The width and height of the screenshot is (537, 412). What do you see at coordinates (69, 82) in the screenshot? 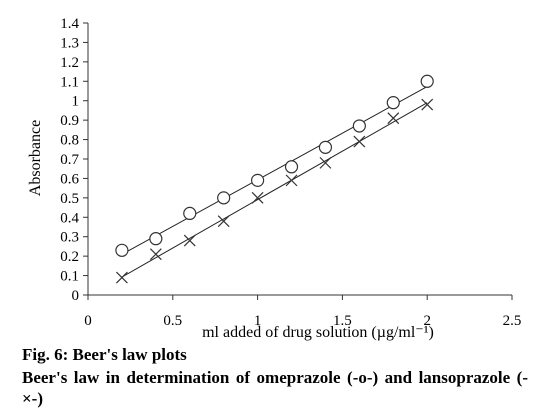
I see `y-tick-label: 1.1` at bounding box center [69, 82].